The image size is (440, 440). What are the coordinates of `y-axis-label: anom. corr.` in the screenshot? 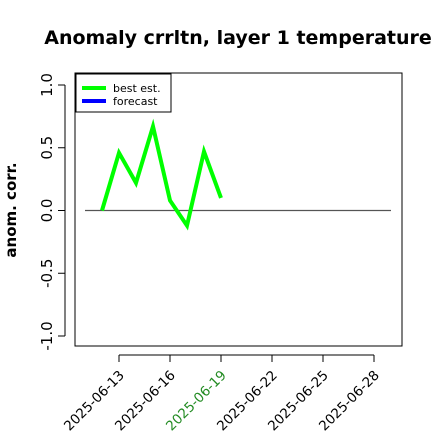 It's located at (11, 209).